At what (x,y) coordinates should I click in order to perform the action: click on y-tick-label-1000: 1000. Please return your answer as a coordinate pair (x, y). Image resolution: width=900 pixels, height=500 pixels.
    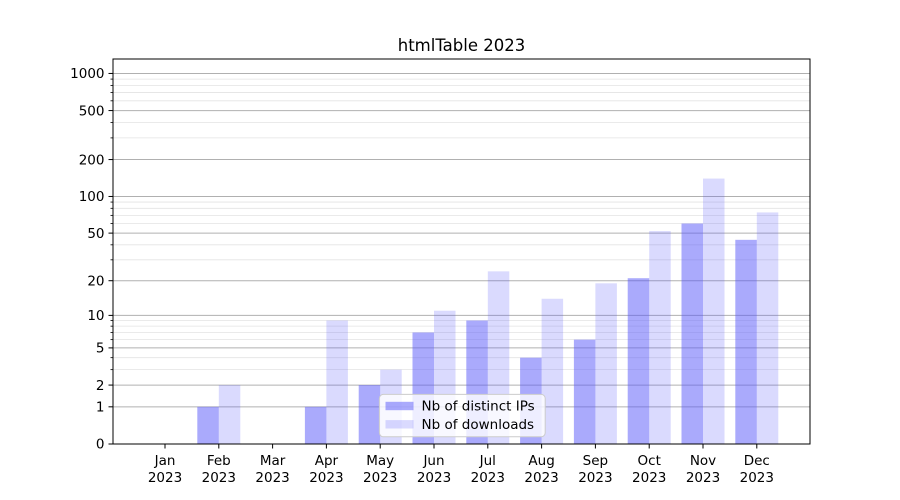
    Looking at the image, I should click on (87, 74).